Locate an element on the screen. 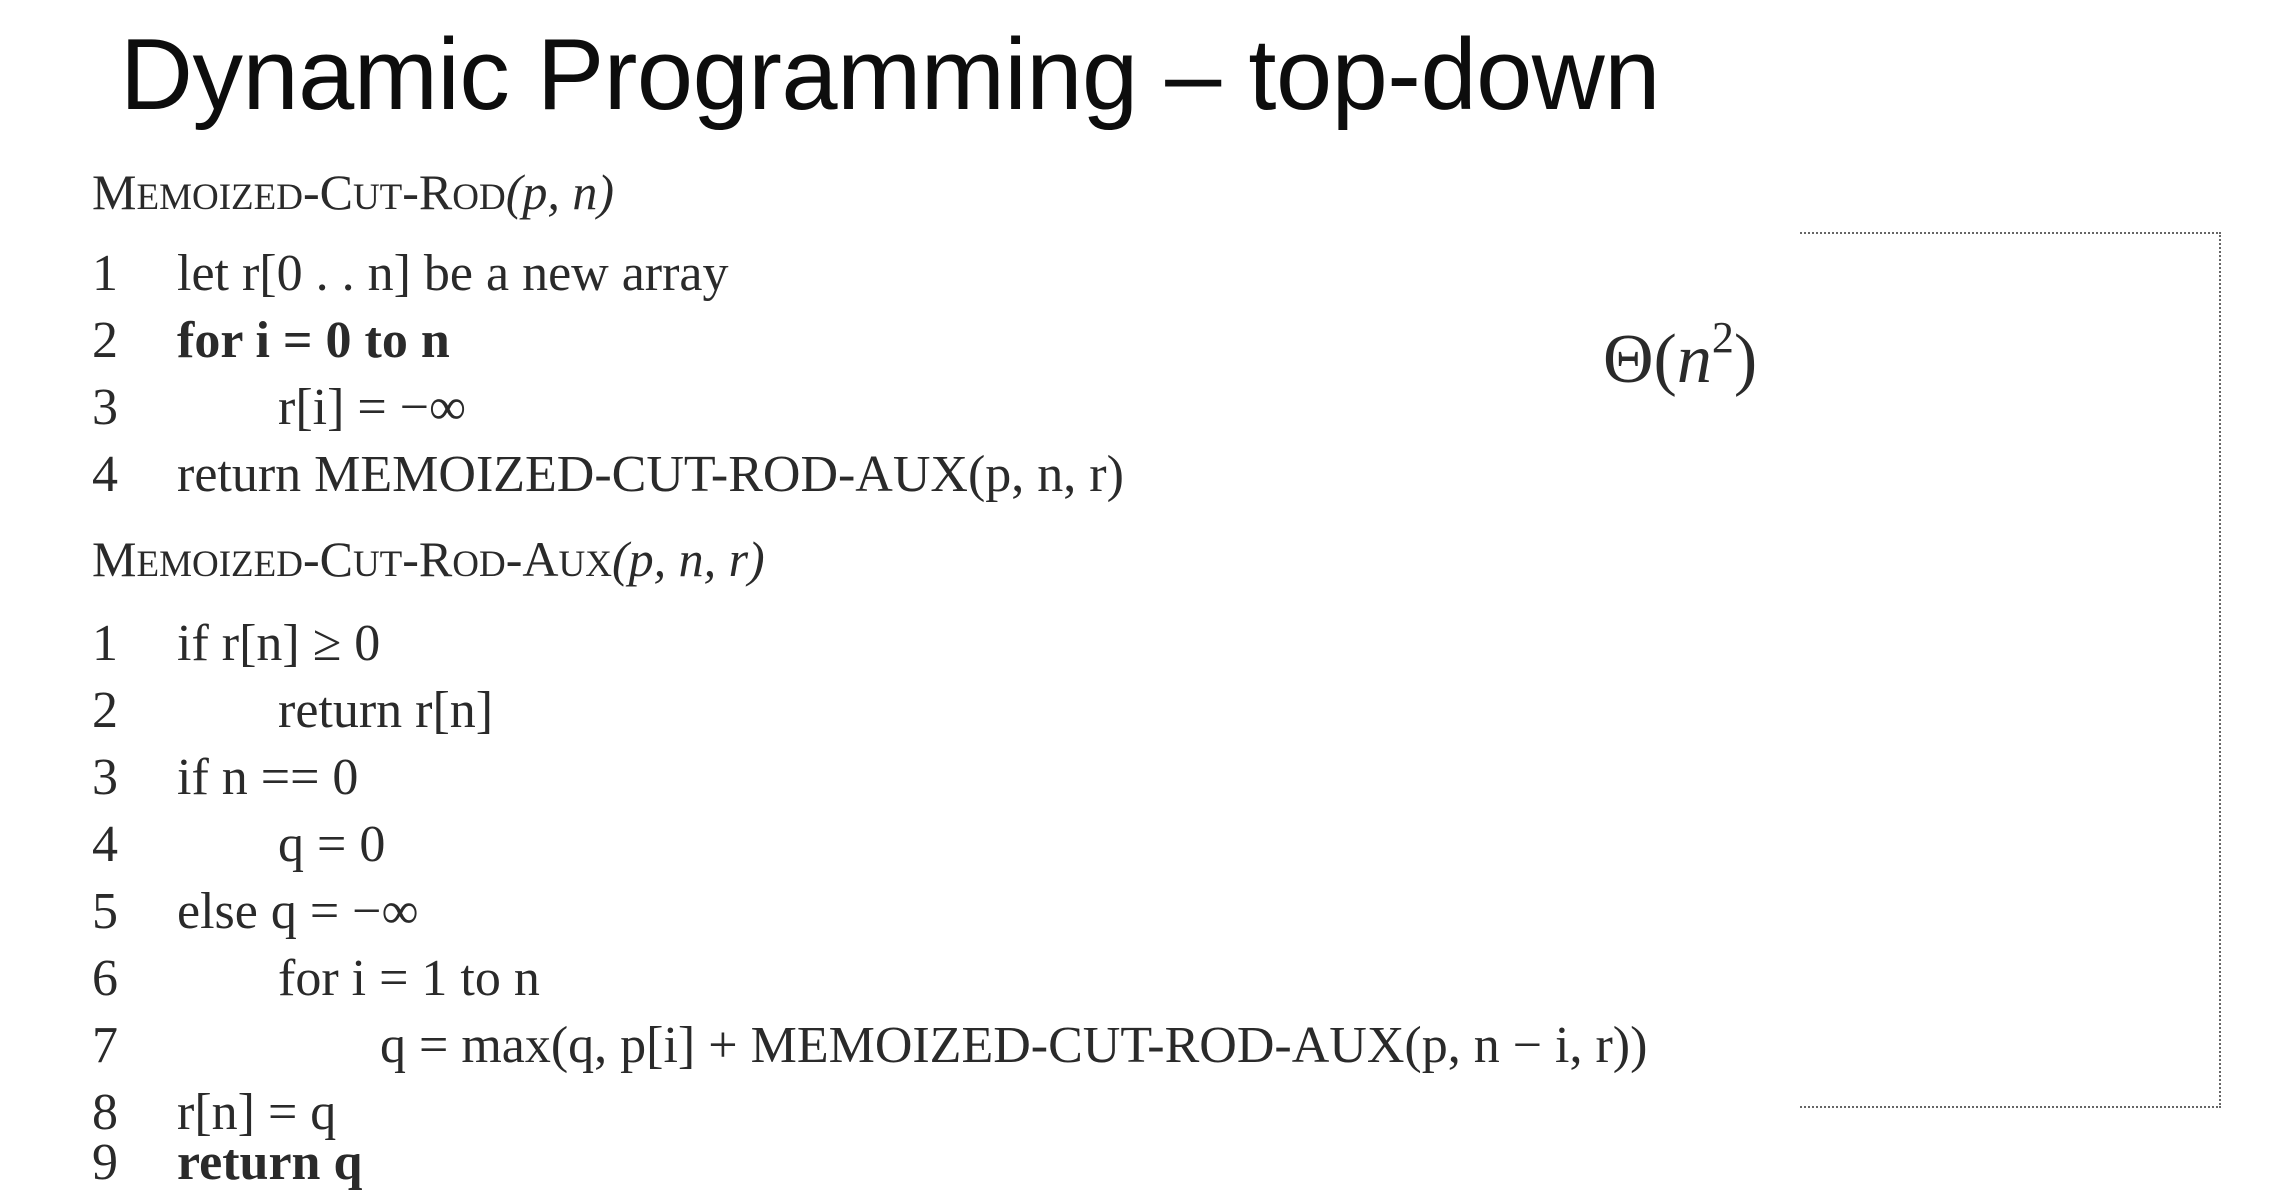  complexity-label: Θ(n2) is located at coordinates (1680, 356).